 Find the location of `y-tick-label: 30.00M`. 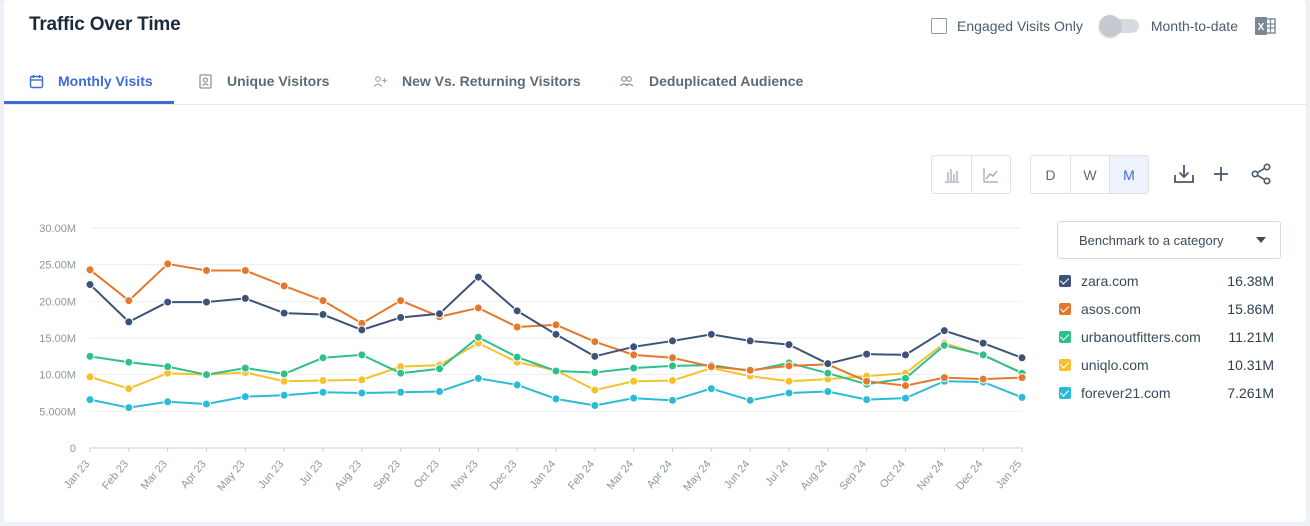

y-tick-label: 30.00M is located at coordinates (57, 229).